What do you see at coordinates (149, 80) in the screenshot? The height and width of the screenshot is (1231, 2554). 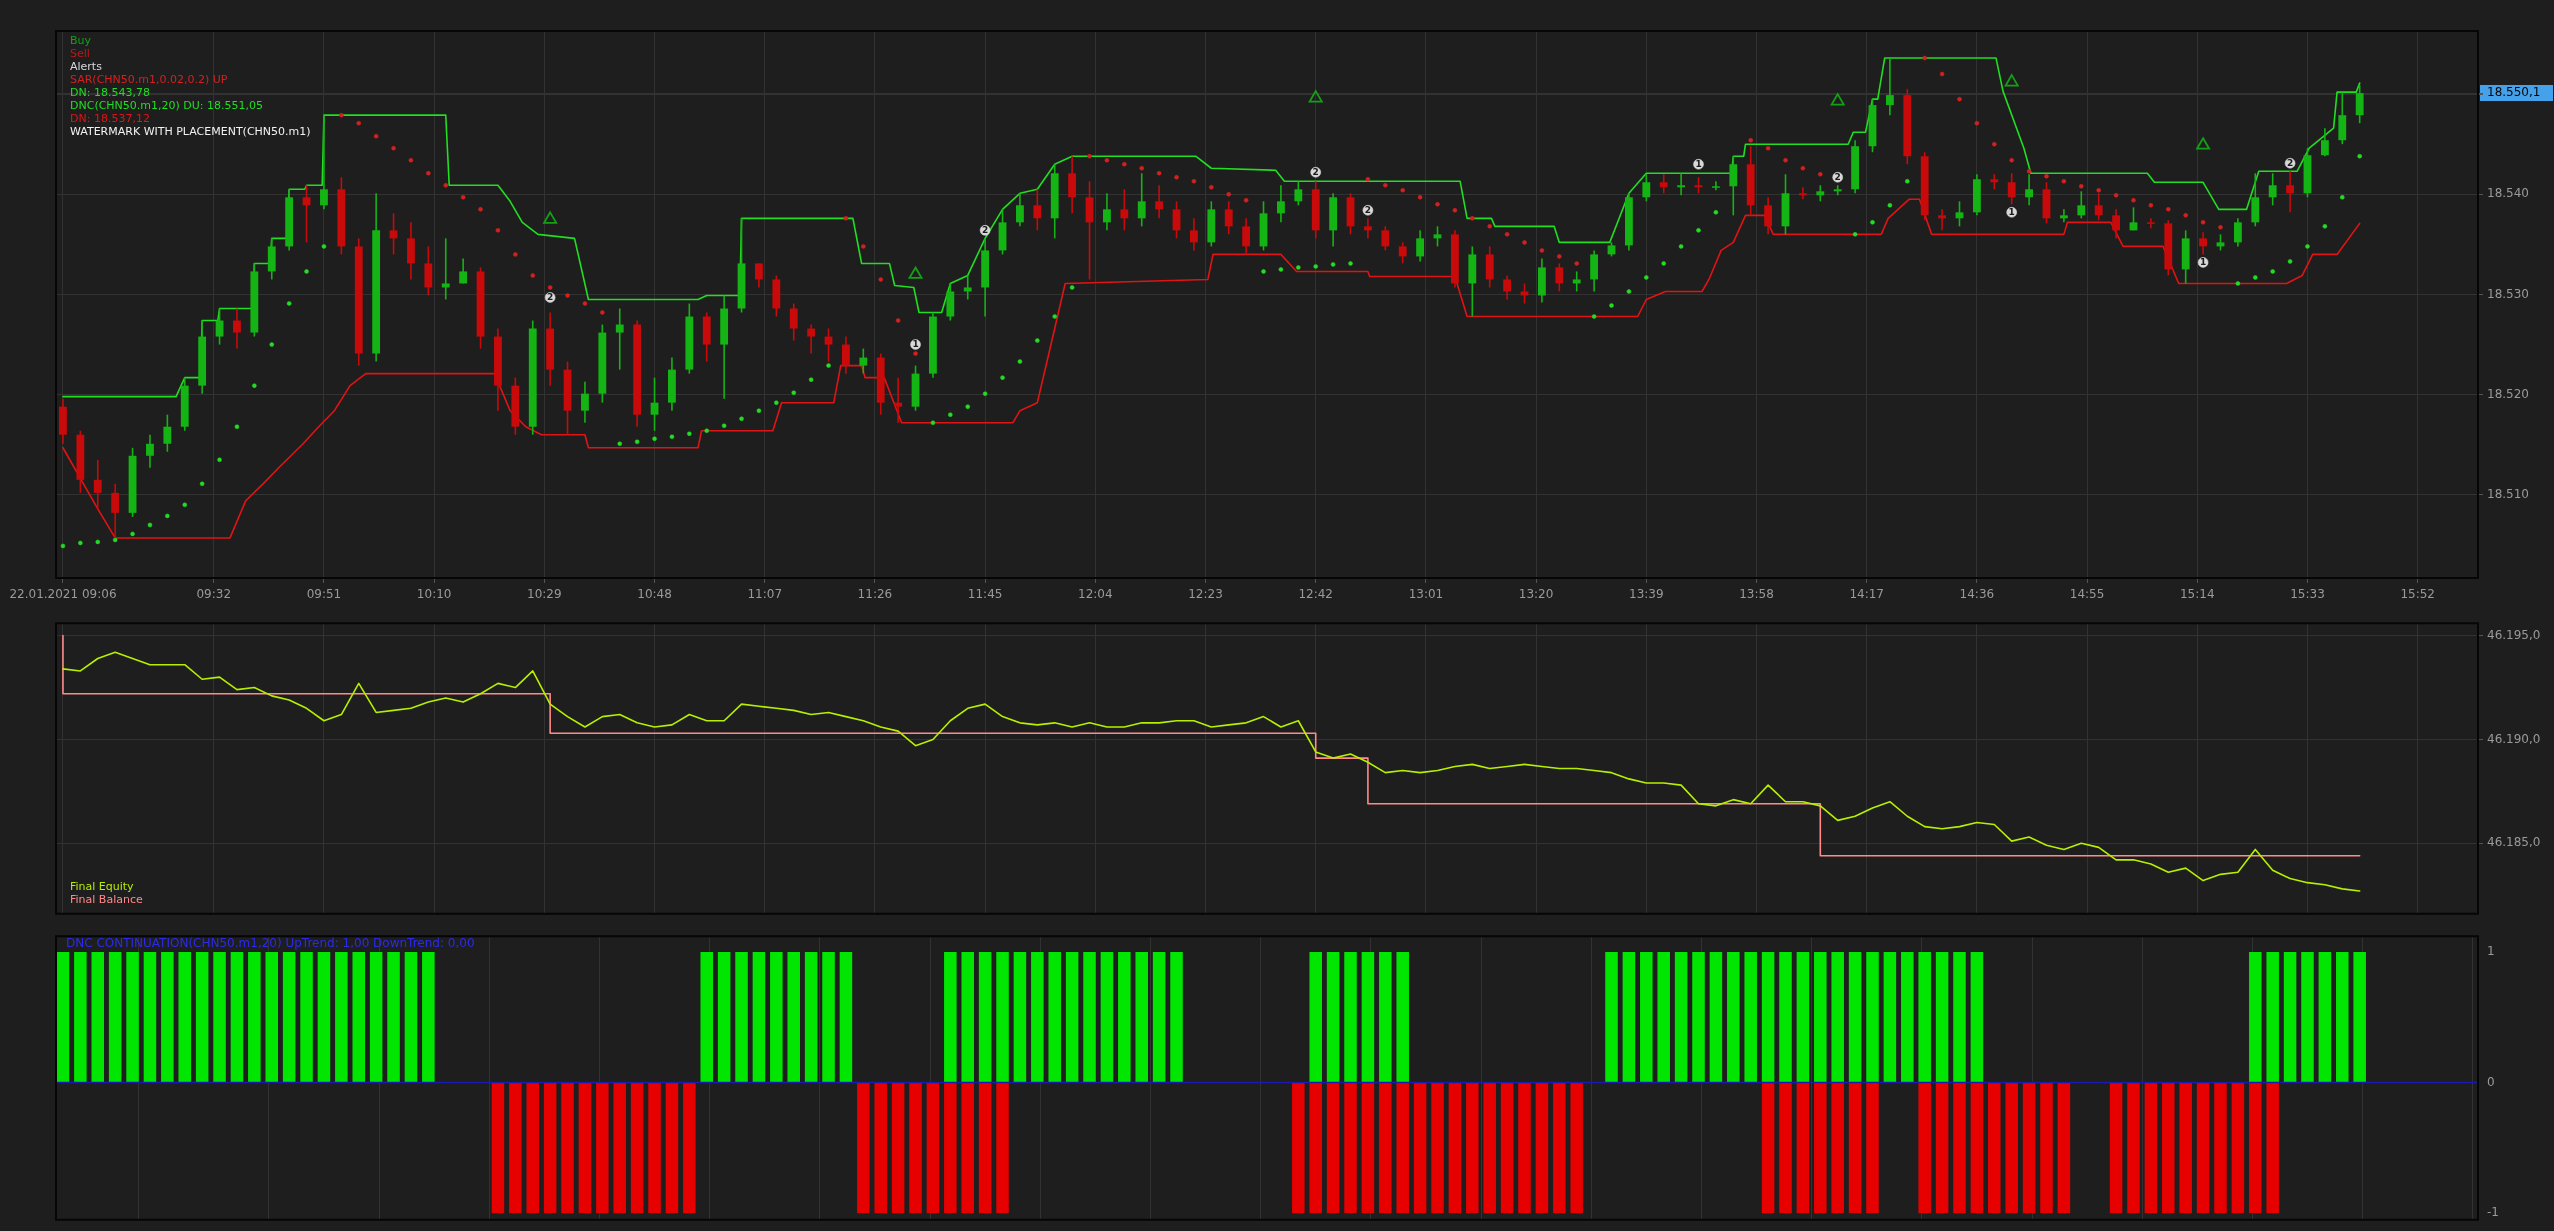 I see `text: SAR(CHN50.m1,0.02,0.2) UP` at bounding box center [149, 80].